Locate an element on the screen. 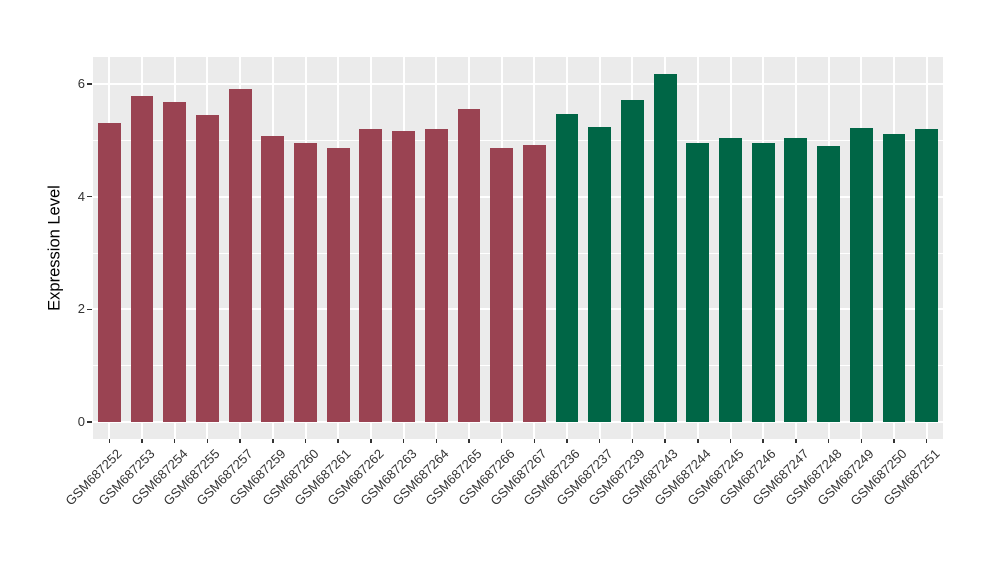 The width and height of the screenshot is (1000, 580). y-tick-label: 4 is located at coordinates (81, 196).